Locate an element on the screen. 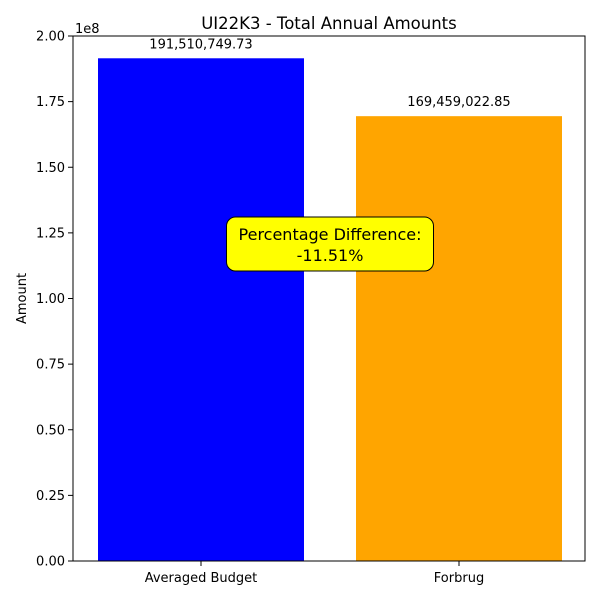 Image resolution: width=600 pixels, height=600 pixels. x-axis-ticks-group: Averaged Budget Forbrug is located at coordinates (314, 573).